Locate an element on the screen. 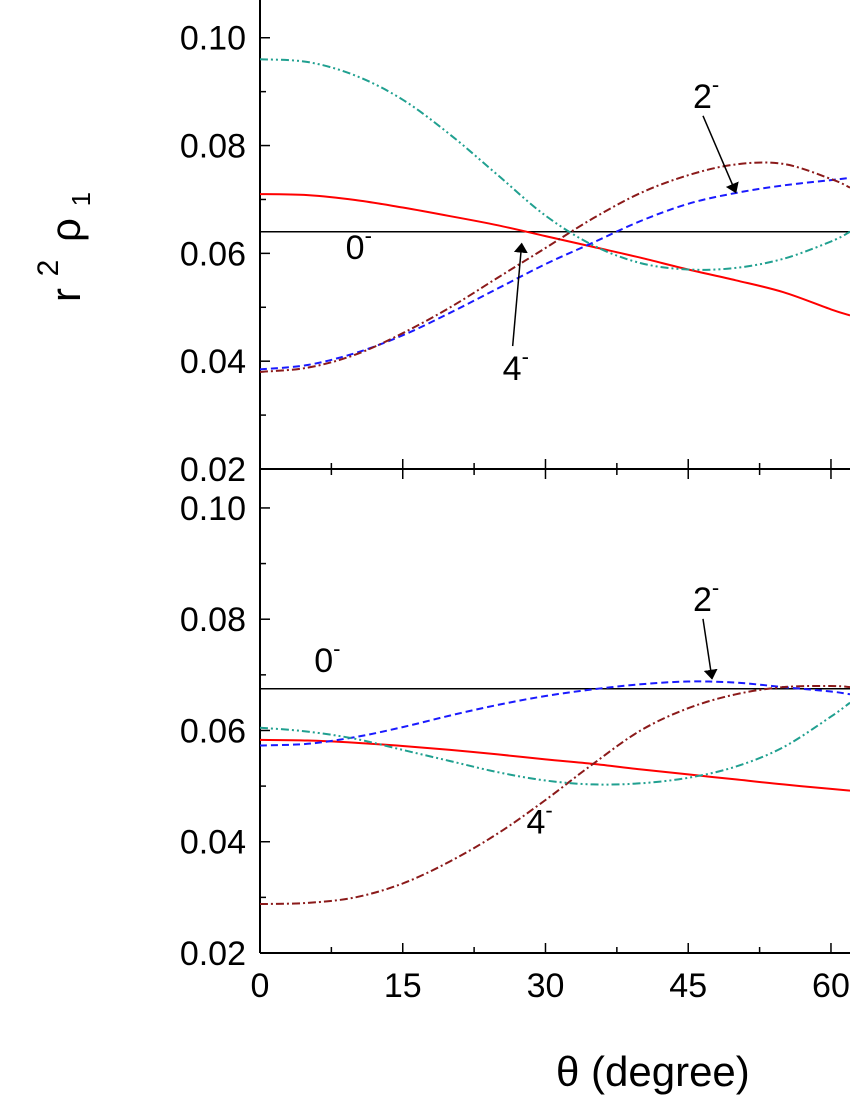 The image size is (850, 1100). bottom-y-tick-label: 0.08 is located at coordinates (213, 620).